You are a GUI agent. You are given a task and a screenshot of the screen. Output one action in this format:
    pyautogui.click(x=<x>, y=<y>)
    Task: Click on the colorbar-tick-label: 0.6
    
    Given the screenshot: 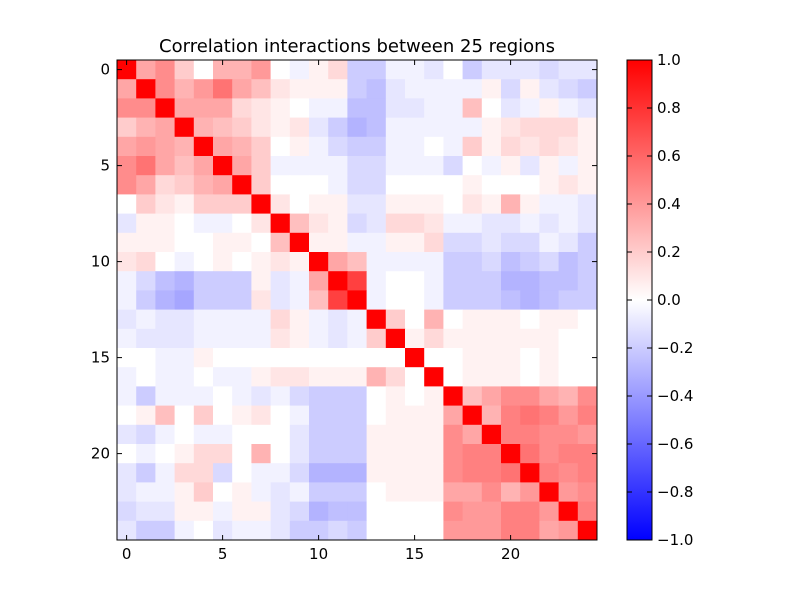 What is the action you would take?
    pyautogui.click(x=669, y=156)
    